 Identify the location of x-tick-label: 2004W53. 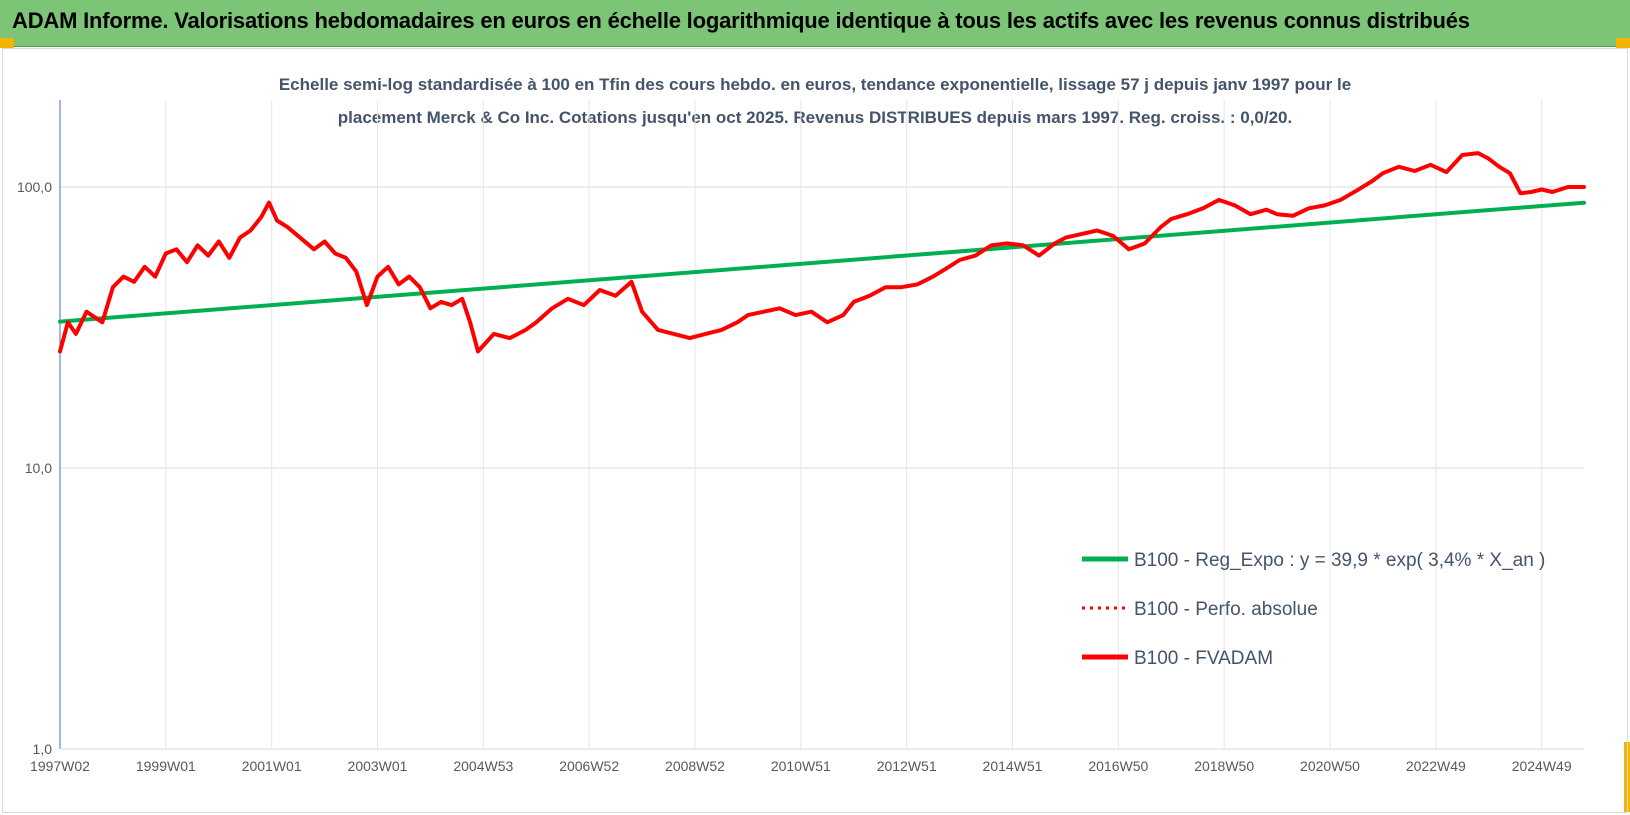
(483, 766).